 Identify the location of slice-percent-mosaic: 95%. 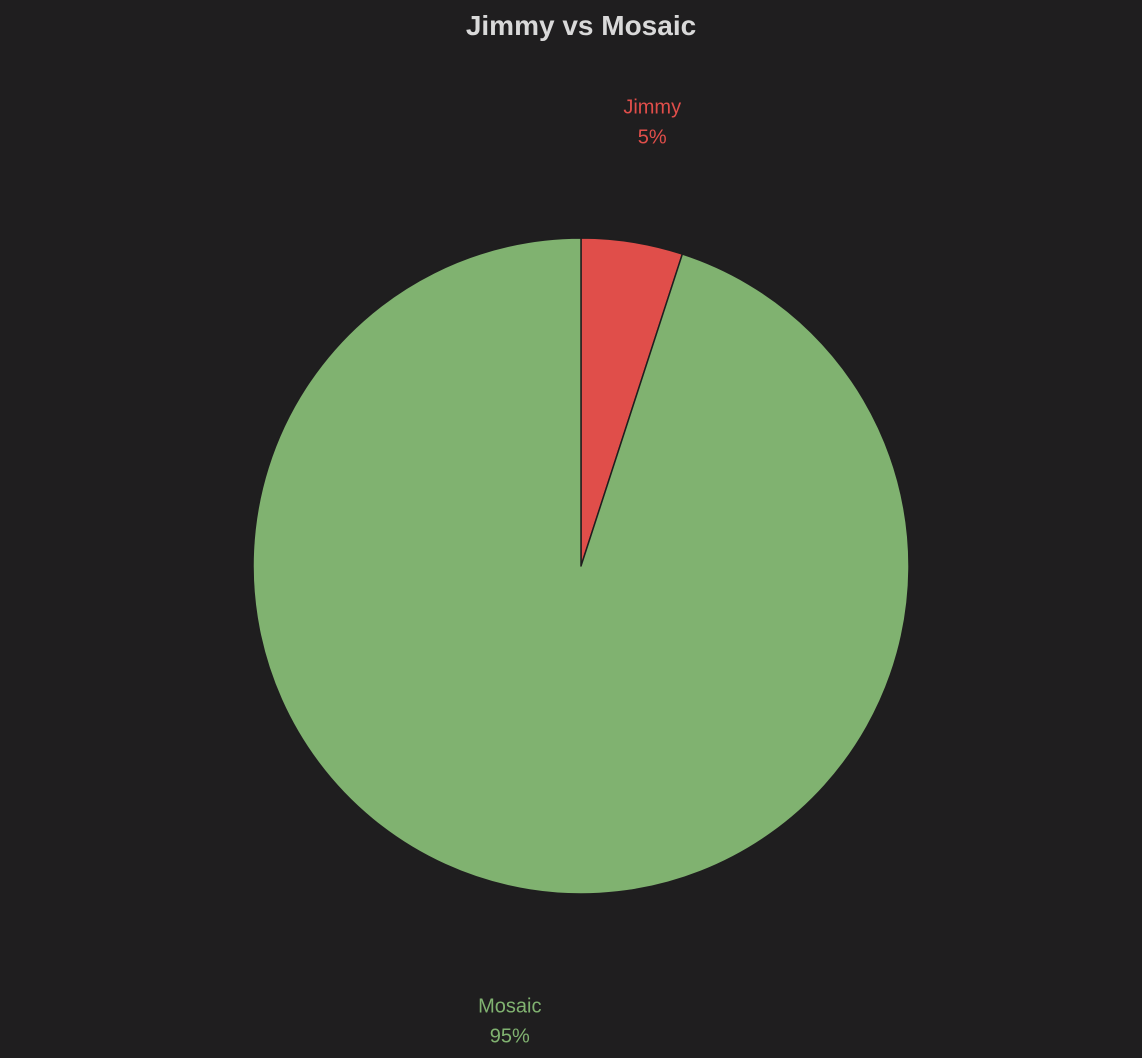
(510, 1036).